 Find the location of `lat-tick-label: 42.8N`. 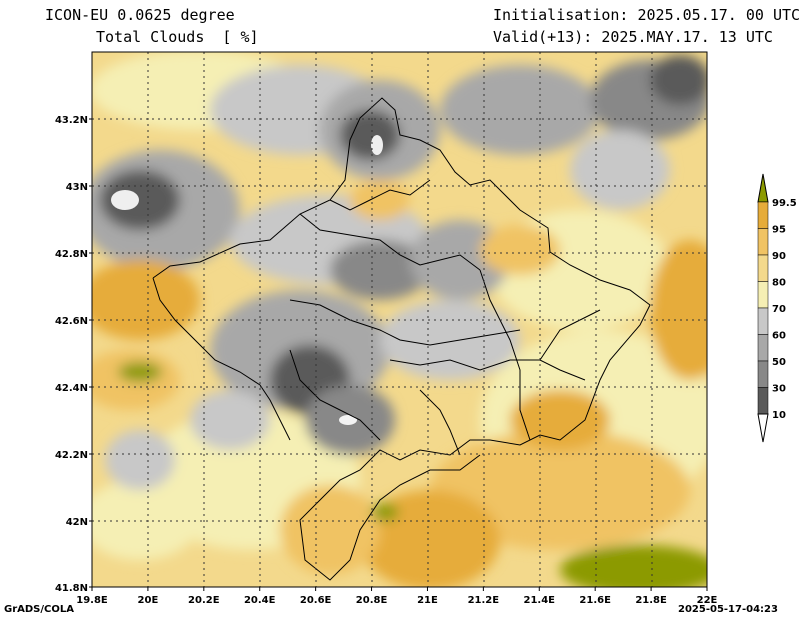

lat-tick-label: 42.8N is located at coordinates (71, 254).